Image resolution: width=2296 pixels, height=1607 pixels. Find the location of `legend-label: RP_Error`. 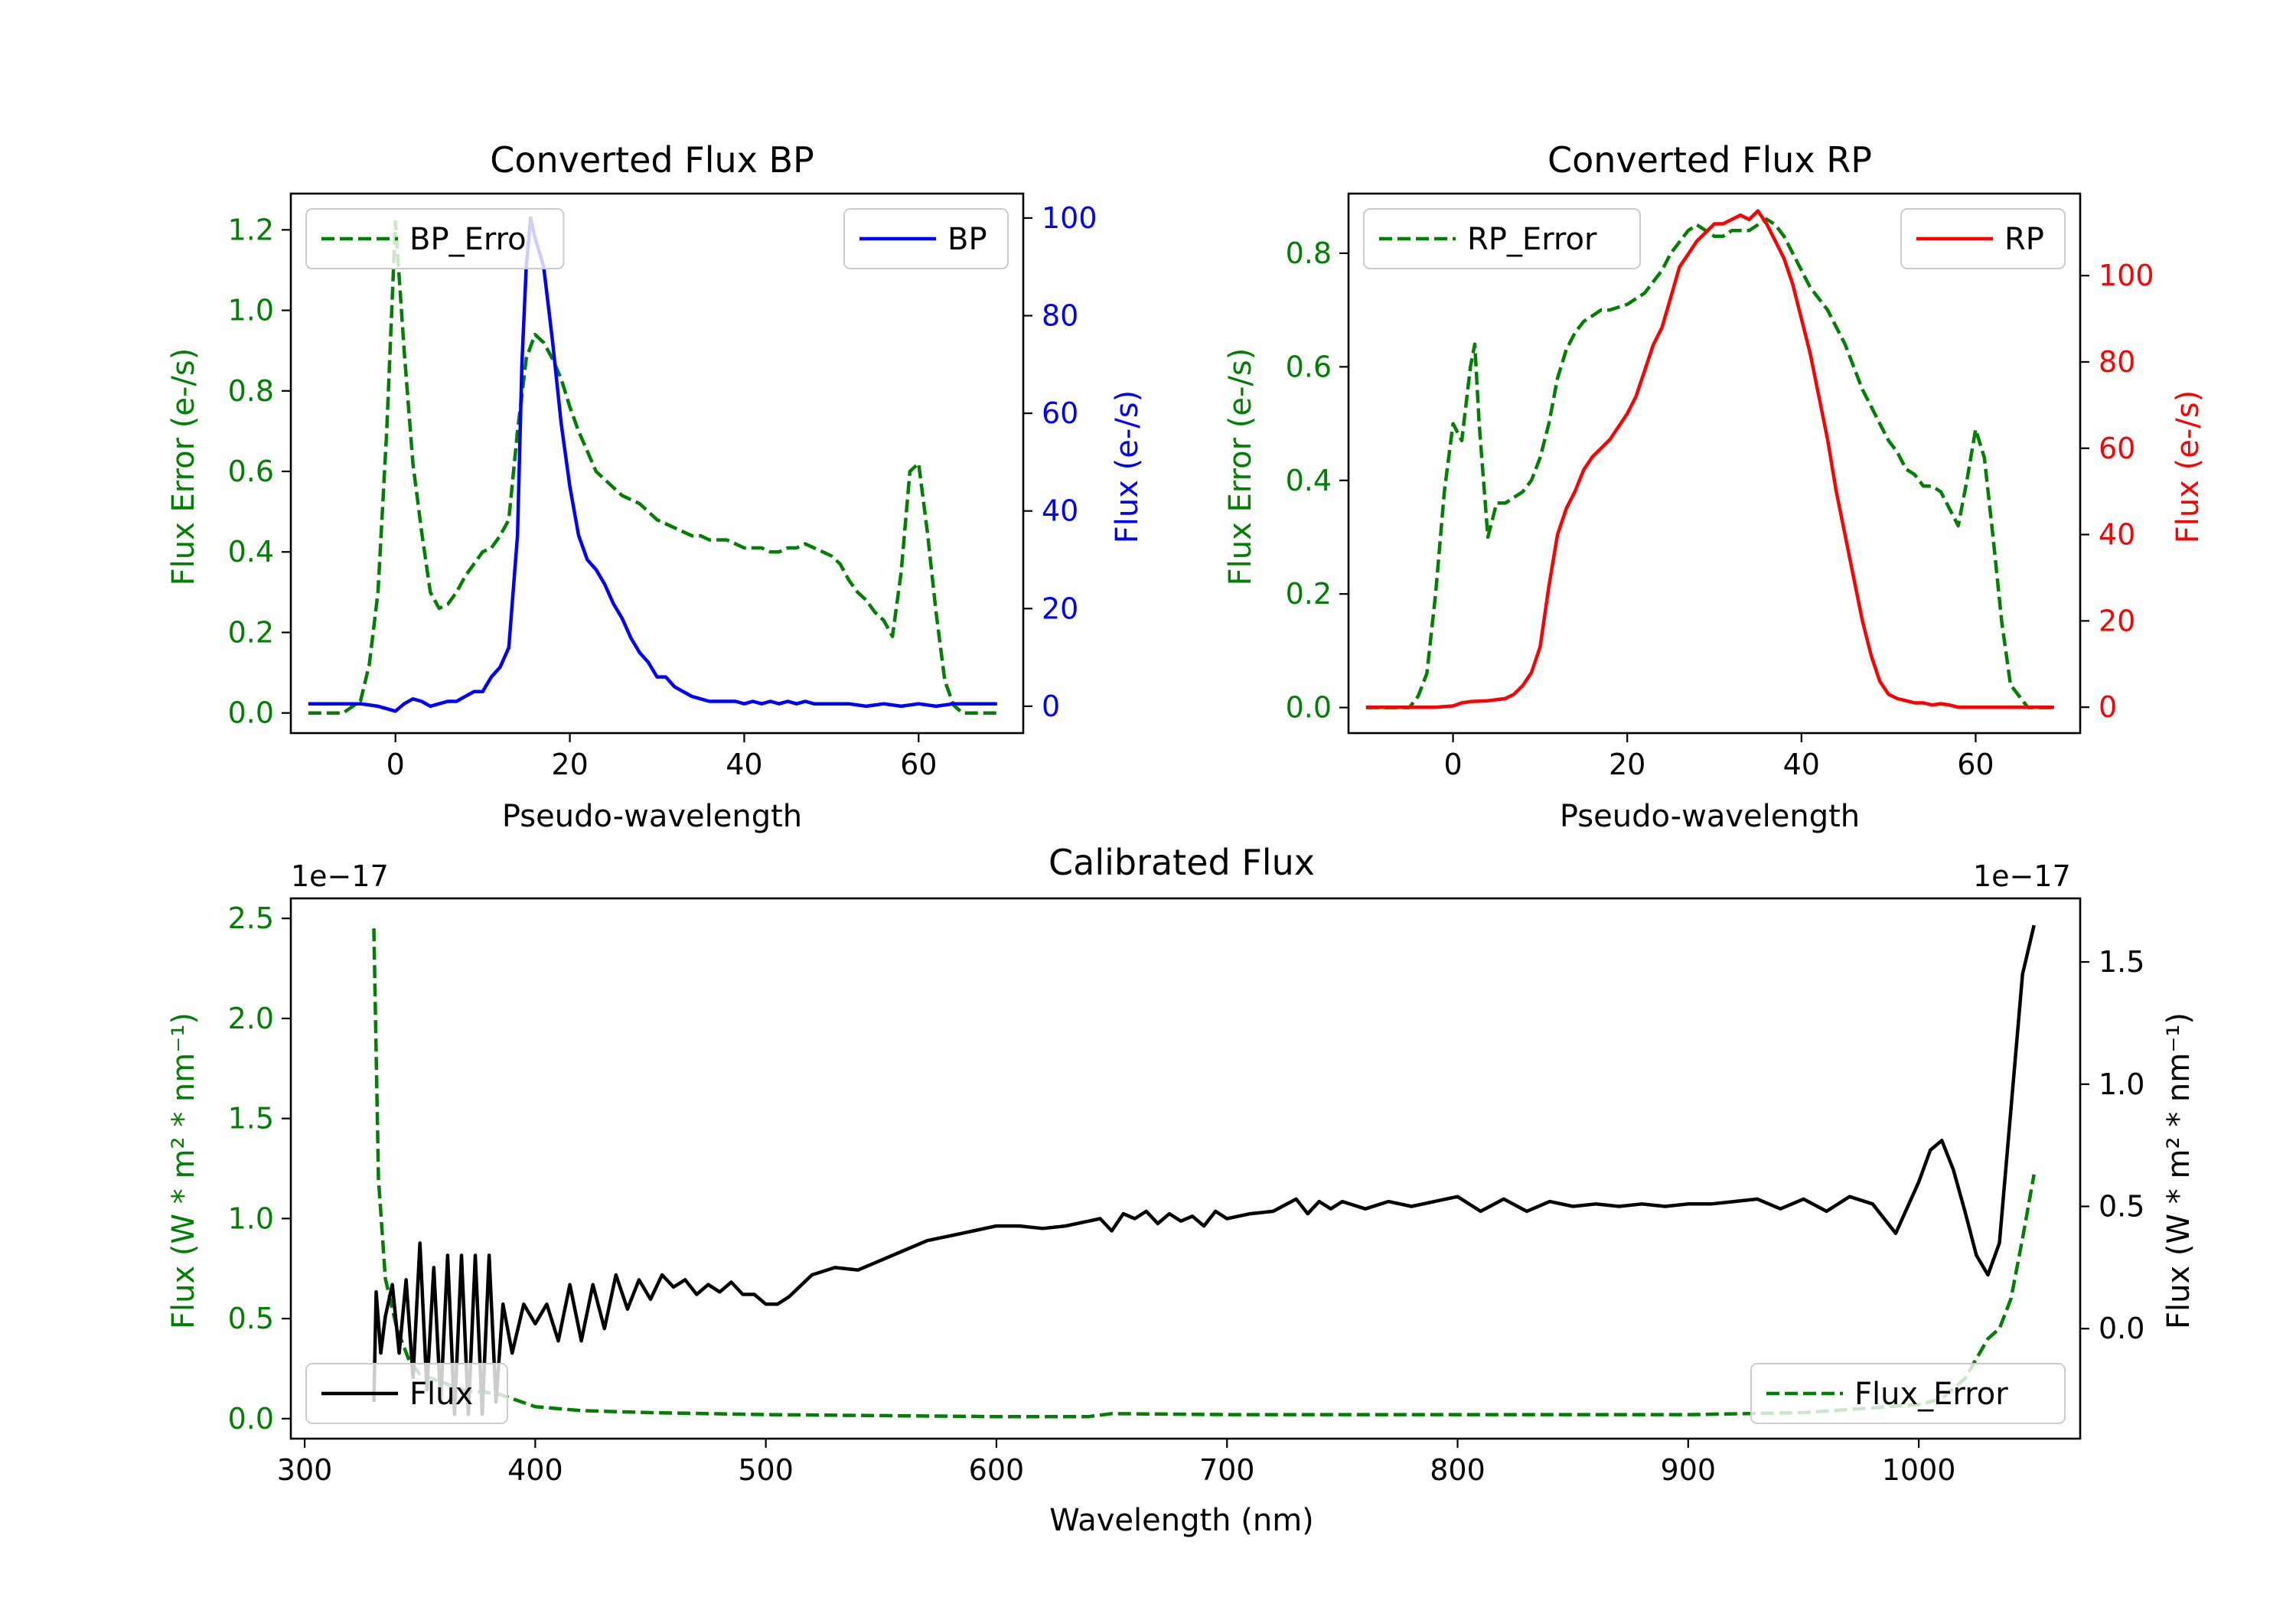

legend-label: RP_Error is located at coordinates (1532, 239).